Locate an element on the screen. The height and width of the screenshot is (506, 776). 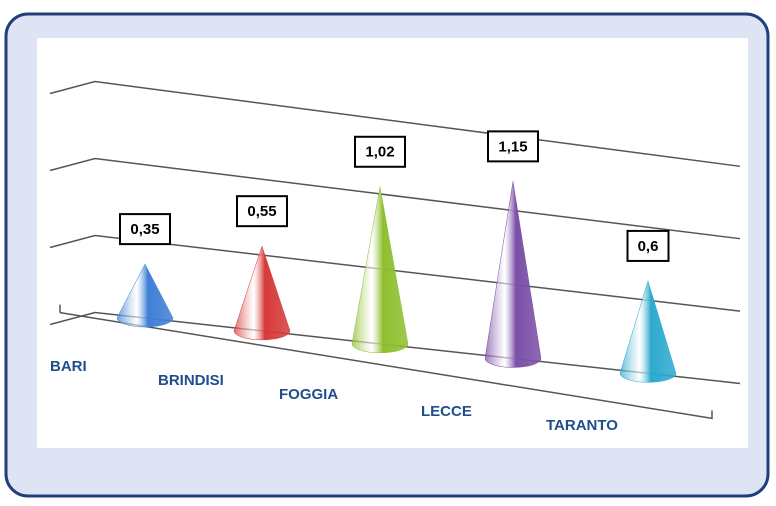
x-tick-label: TARANTO is located at coordinates (582, 425).